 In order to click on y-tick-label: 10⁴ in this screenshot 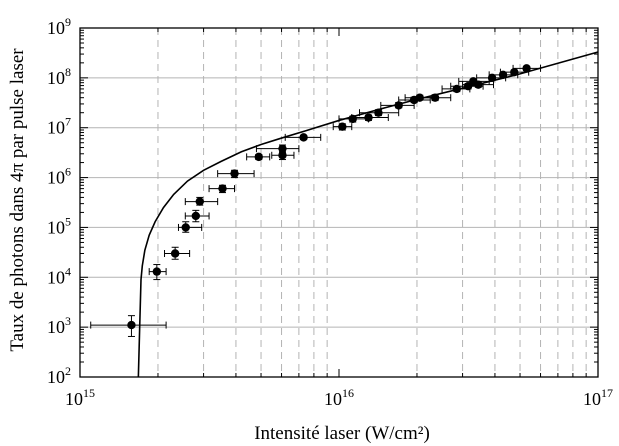, I will do `click(59, 275)`.